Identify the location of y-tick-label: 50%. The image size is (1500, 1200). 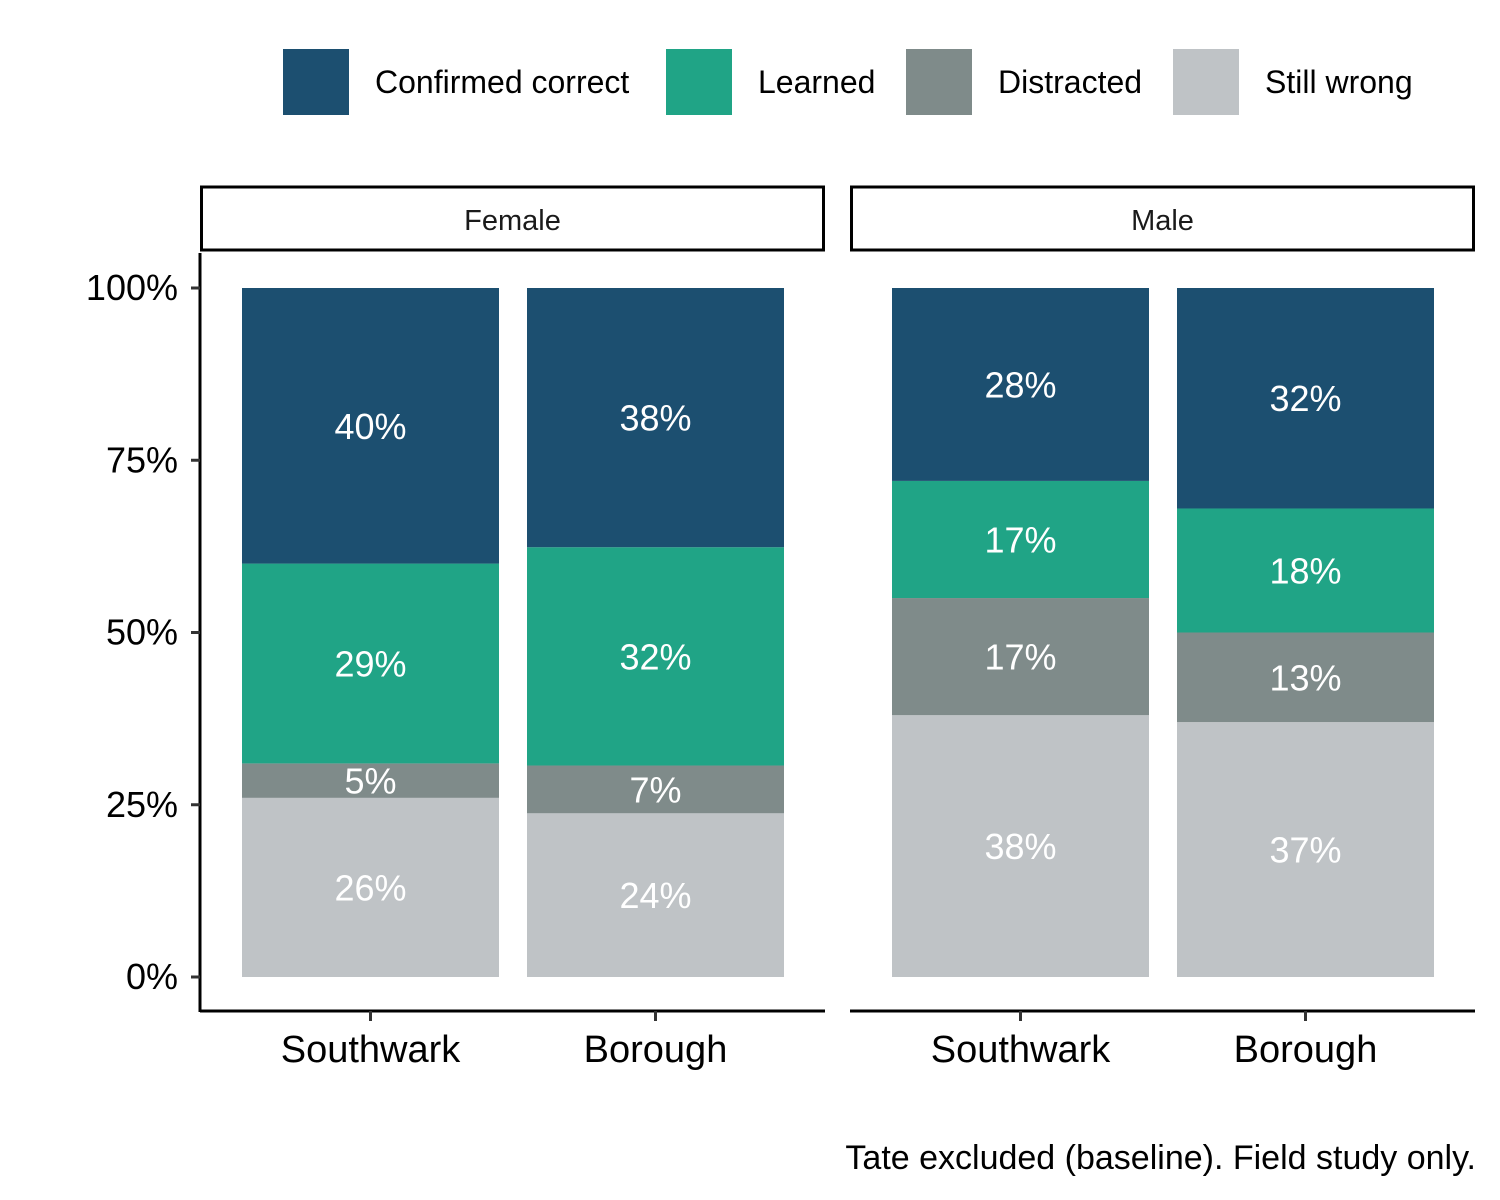
(142, 632).